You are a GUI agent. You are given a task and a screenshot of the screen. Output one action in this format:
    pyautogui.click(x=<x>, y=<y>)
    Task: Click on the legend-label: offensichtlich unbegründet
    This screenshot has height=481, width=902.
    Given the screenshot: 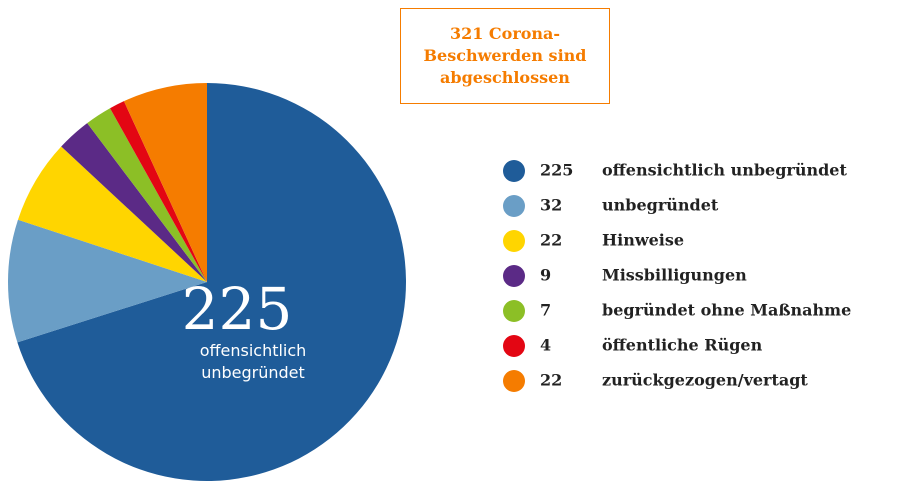 What is the action you would take?
    pyautogui.click(x=724, y=170)
    